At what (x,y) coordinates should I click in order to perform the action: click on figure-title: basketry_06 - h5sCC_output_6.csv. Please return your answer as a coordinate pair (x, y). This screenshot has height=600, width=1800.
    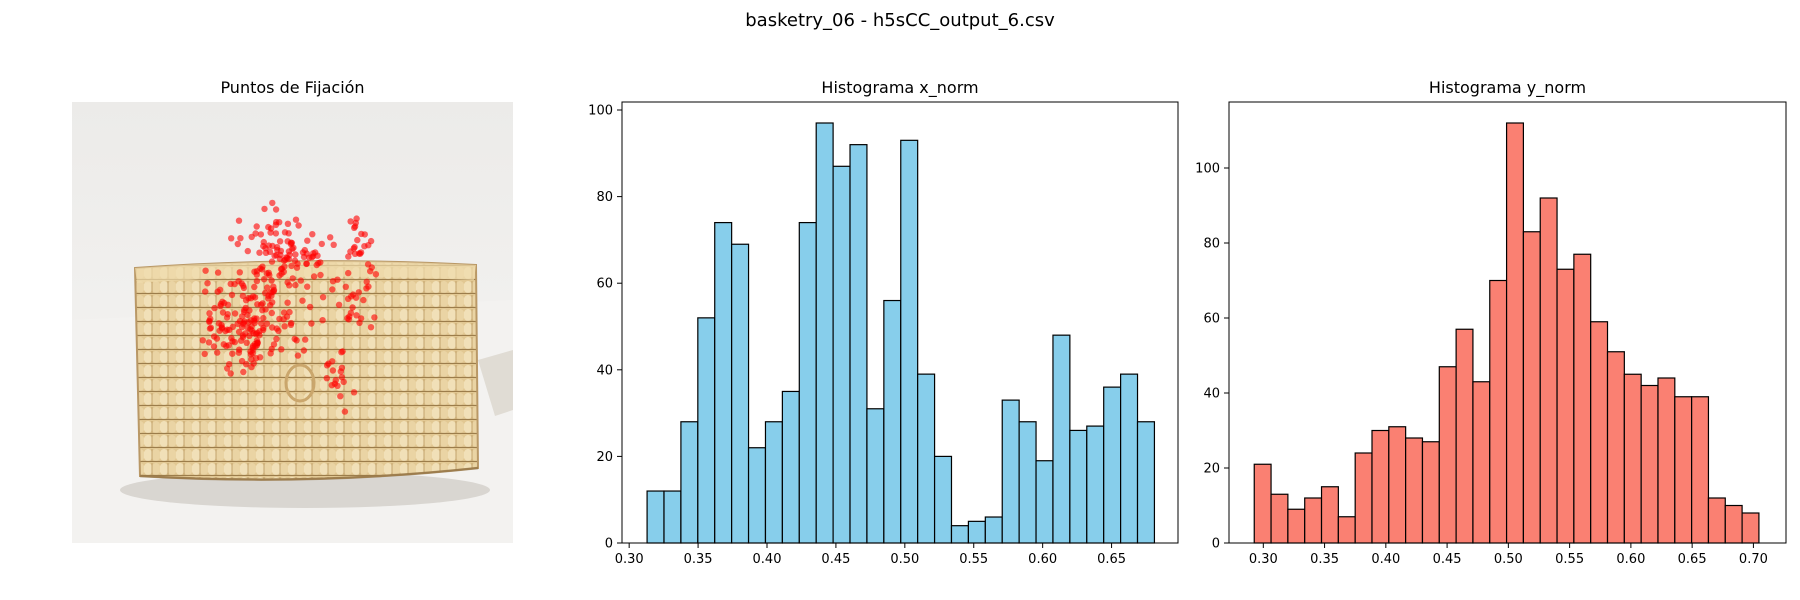
    Looking at the image, I should click on (900, 20).